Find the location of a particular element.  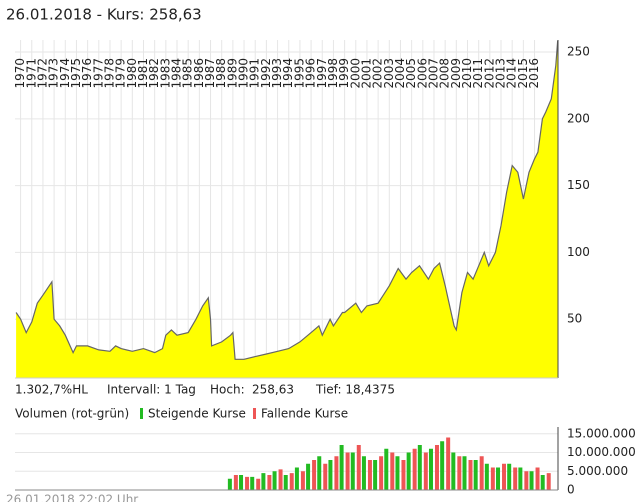

x-tick-label: 1971 is located at coordinates (31, 73).